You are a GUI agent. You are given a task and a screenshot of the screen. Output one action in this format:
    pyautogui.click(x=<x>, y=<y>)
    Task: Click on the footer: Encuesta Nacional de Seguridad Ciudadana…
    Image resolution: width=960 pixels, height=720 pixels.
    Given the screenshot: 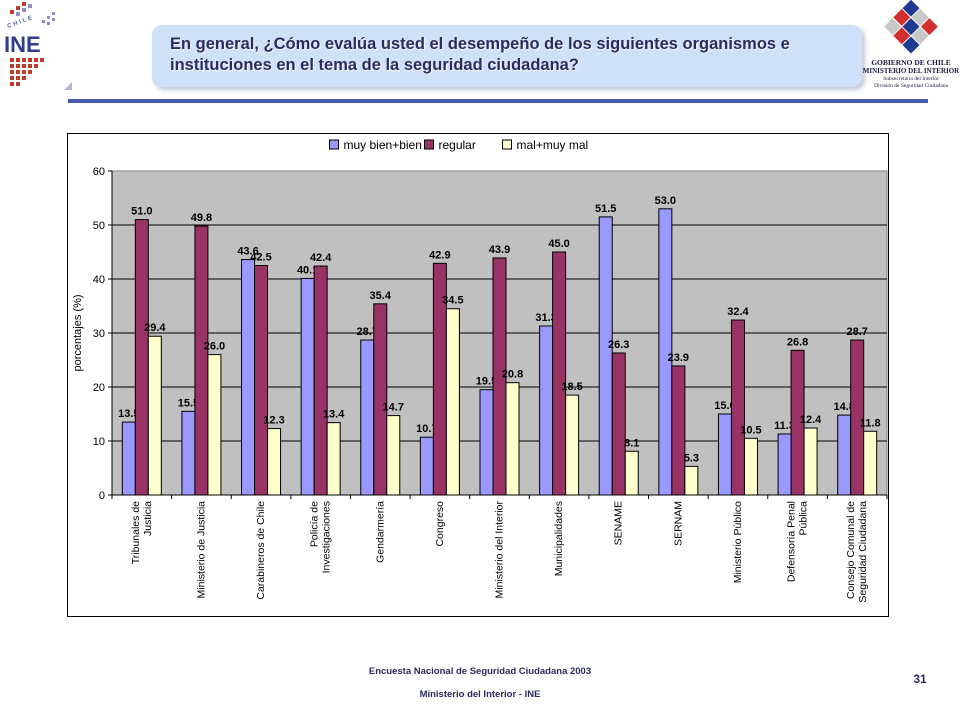 What is the action you would take?
    pyautogui.click(x=480, y=683)
    